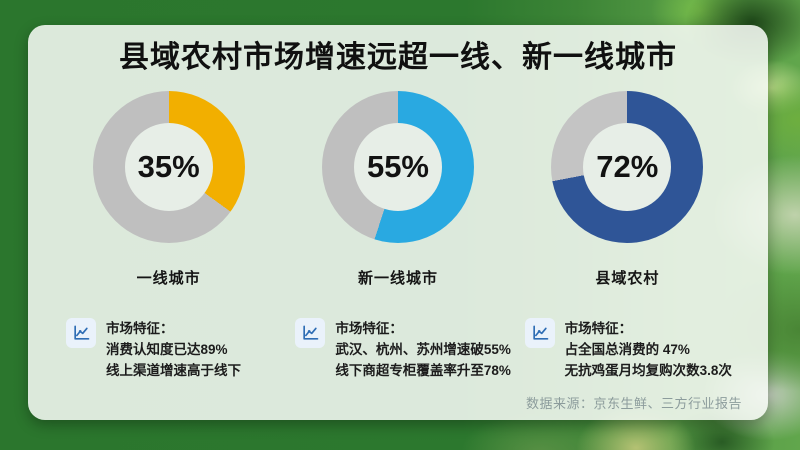 The height and width of the screenshot is (450, 800). What do you see at coordinates (397, 278) in the screenshot?
I see `chart-label: 新一线城市` at bounding box center [397, 278].